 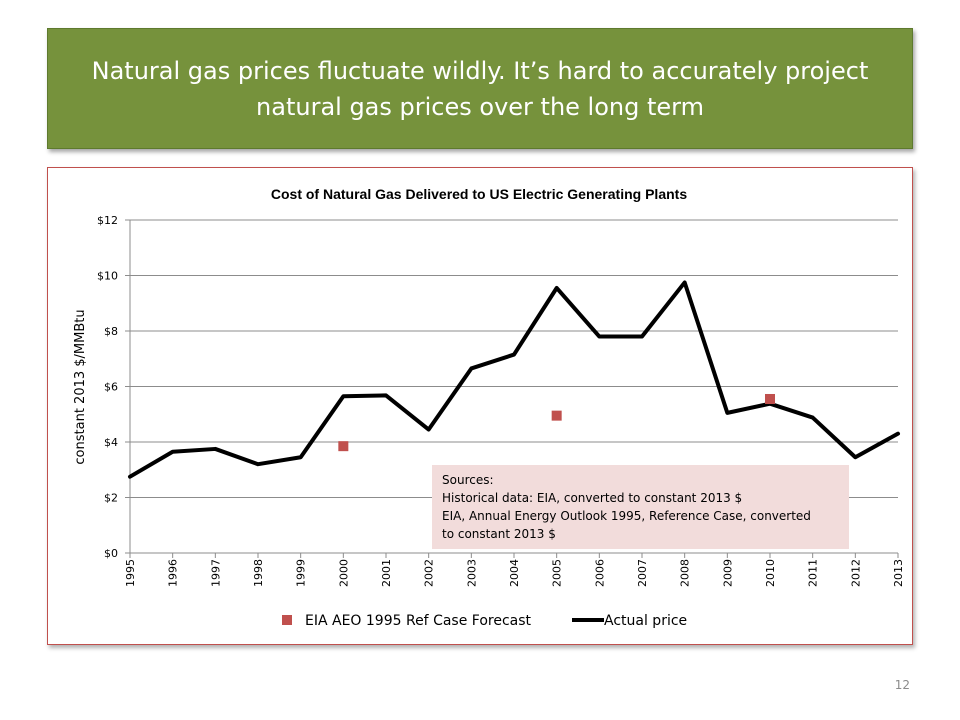 What do you see at coordinates (80, 386) in the screenshot?
I see `y-axis-title: constant 2013 $/MMBtu` at bounding box center [80, 386].